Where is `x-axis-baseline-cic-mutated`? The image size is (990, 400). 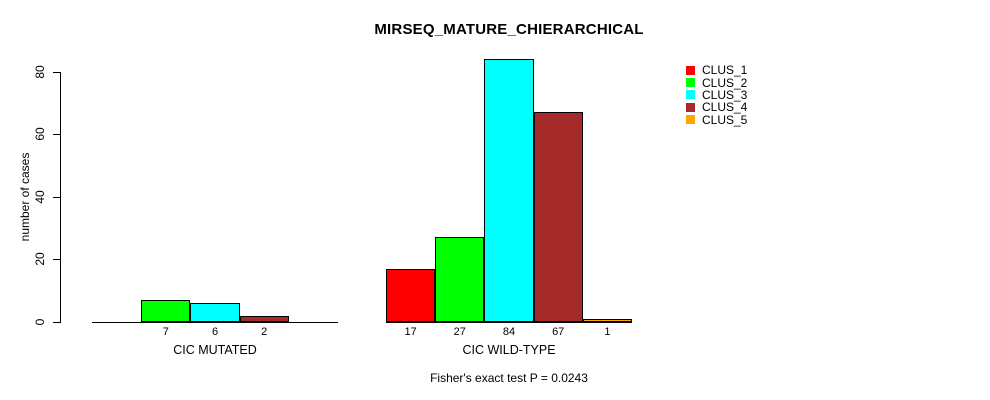
x-axis-baseline-cic-mutated is located at coordinates (215, 322).